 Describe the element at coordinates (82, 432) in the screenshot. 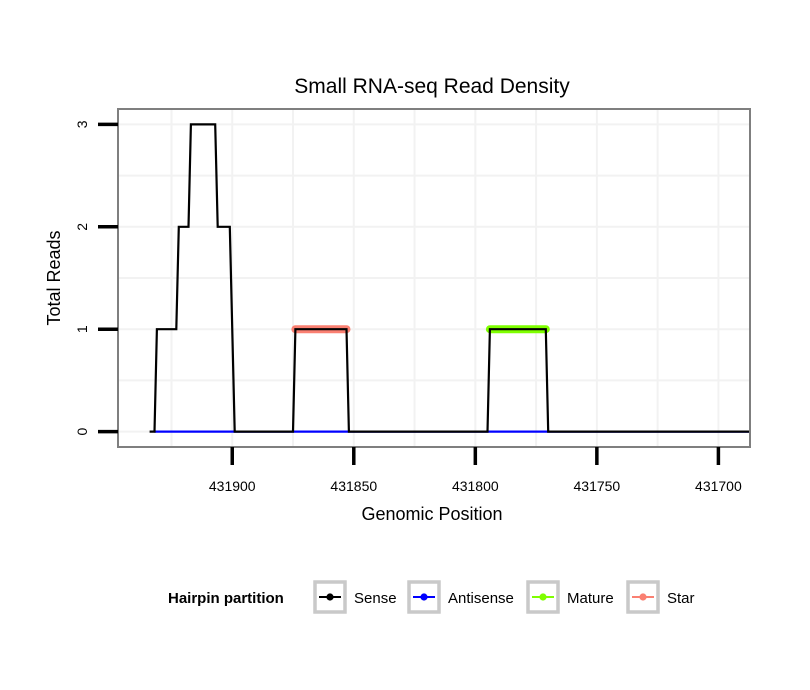

I see `y-tick-label-0: 0` at that location.